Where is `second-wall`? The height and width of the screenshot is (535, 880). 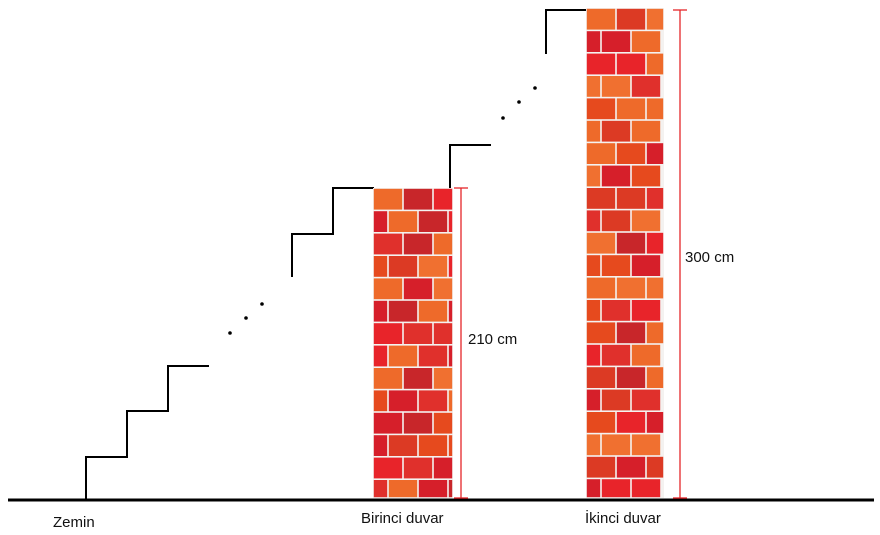 second-wall is located at coordinates (625, 253).